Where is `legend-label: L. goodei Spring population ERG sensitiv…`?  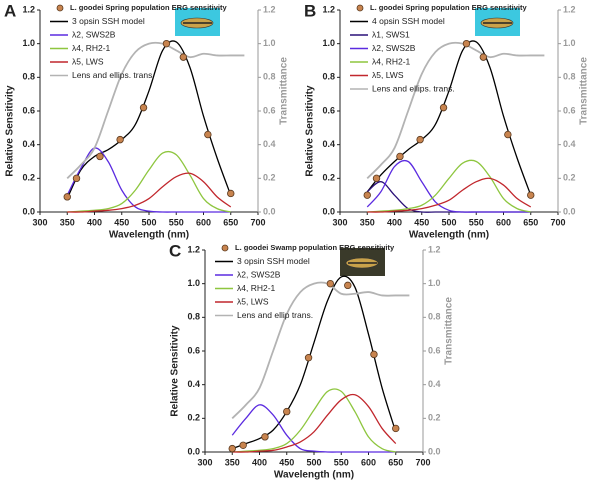
legend-label: L. goodei Spring population ERG sensitiv… is located at coordinates (149, 7).